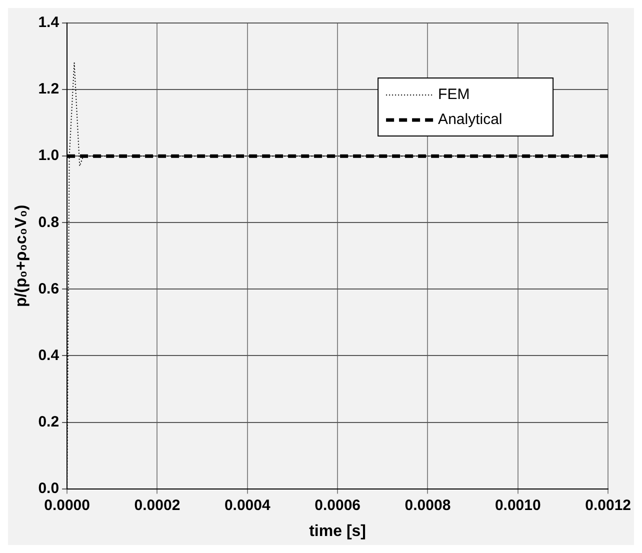 The image size is (642, 553). What do you see at coordinates (157, 505) in the screenshot?
I see `x-tick-label: 0.0002` at bounding box center [157, 505].